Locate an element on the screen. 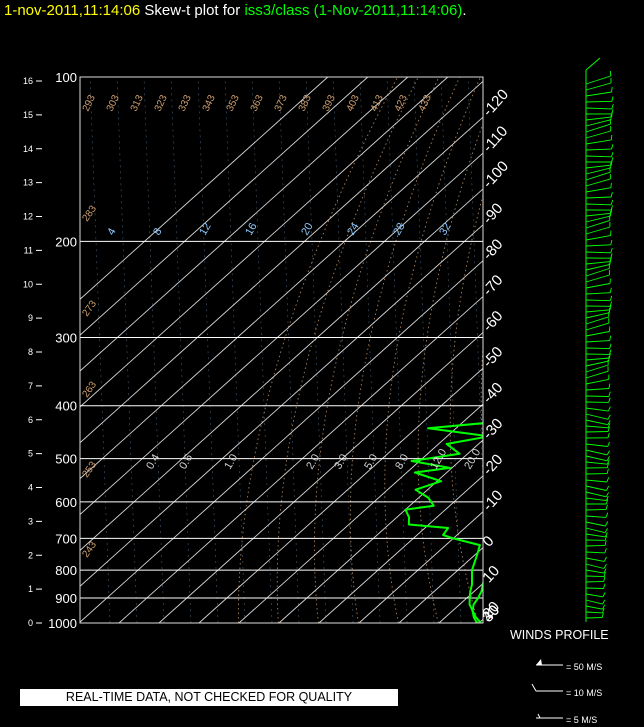 This screenshot has height=727, width=644. mixing-ratio-label: 24 is located at coordinates (353, 229).